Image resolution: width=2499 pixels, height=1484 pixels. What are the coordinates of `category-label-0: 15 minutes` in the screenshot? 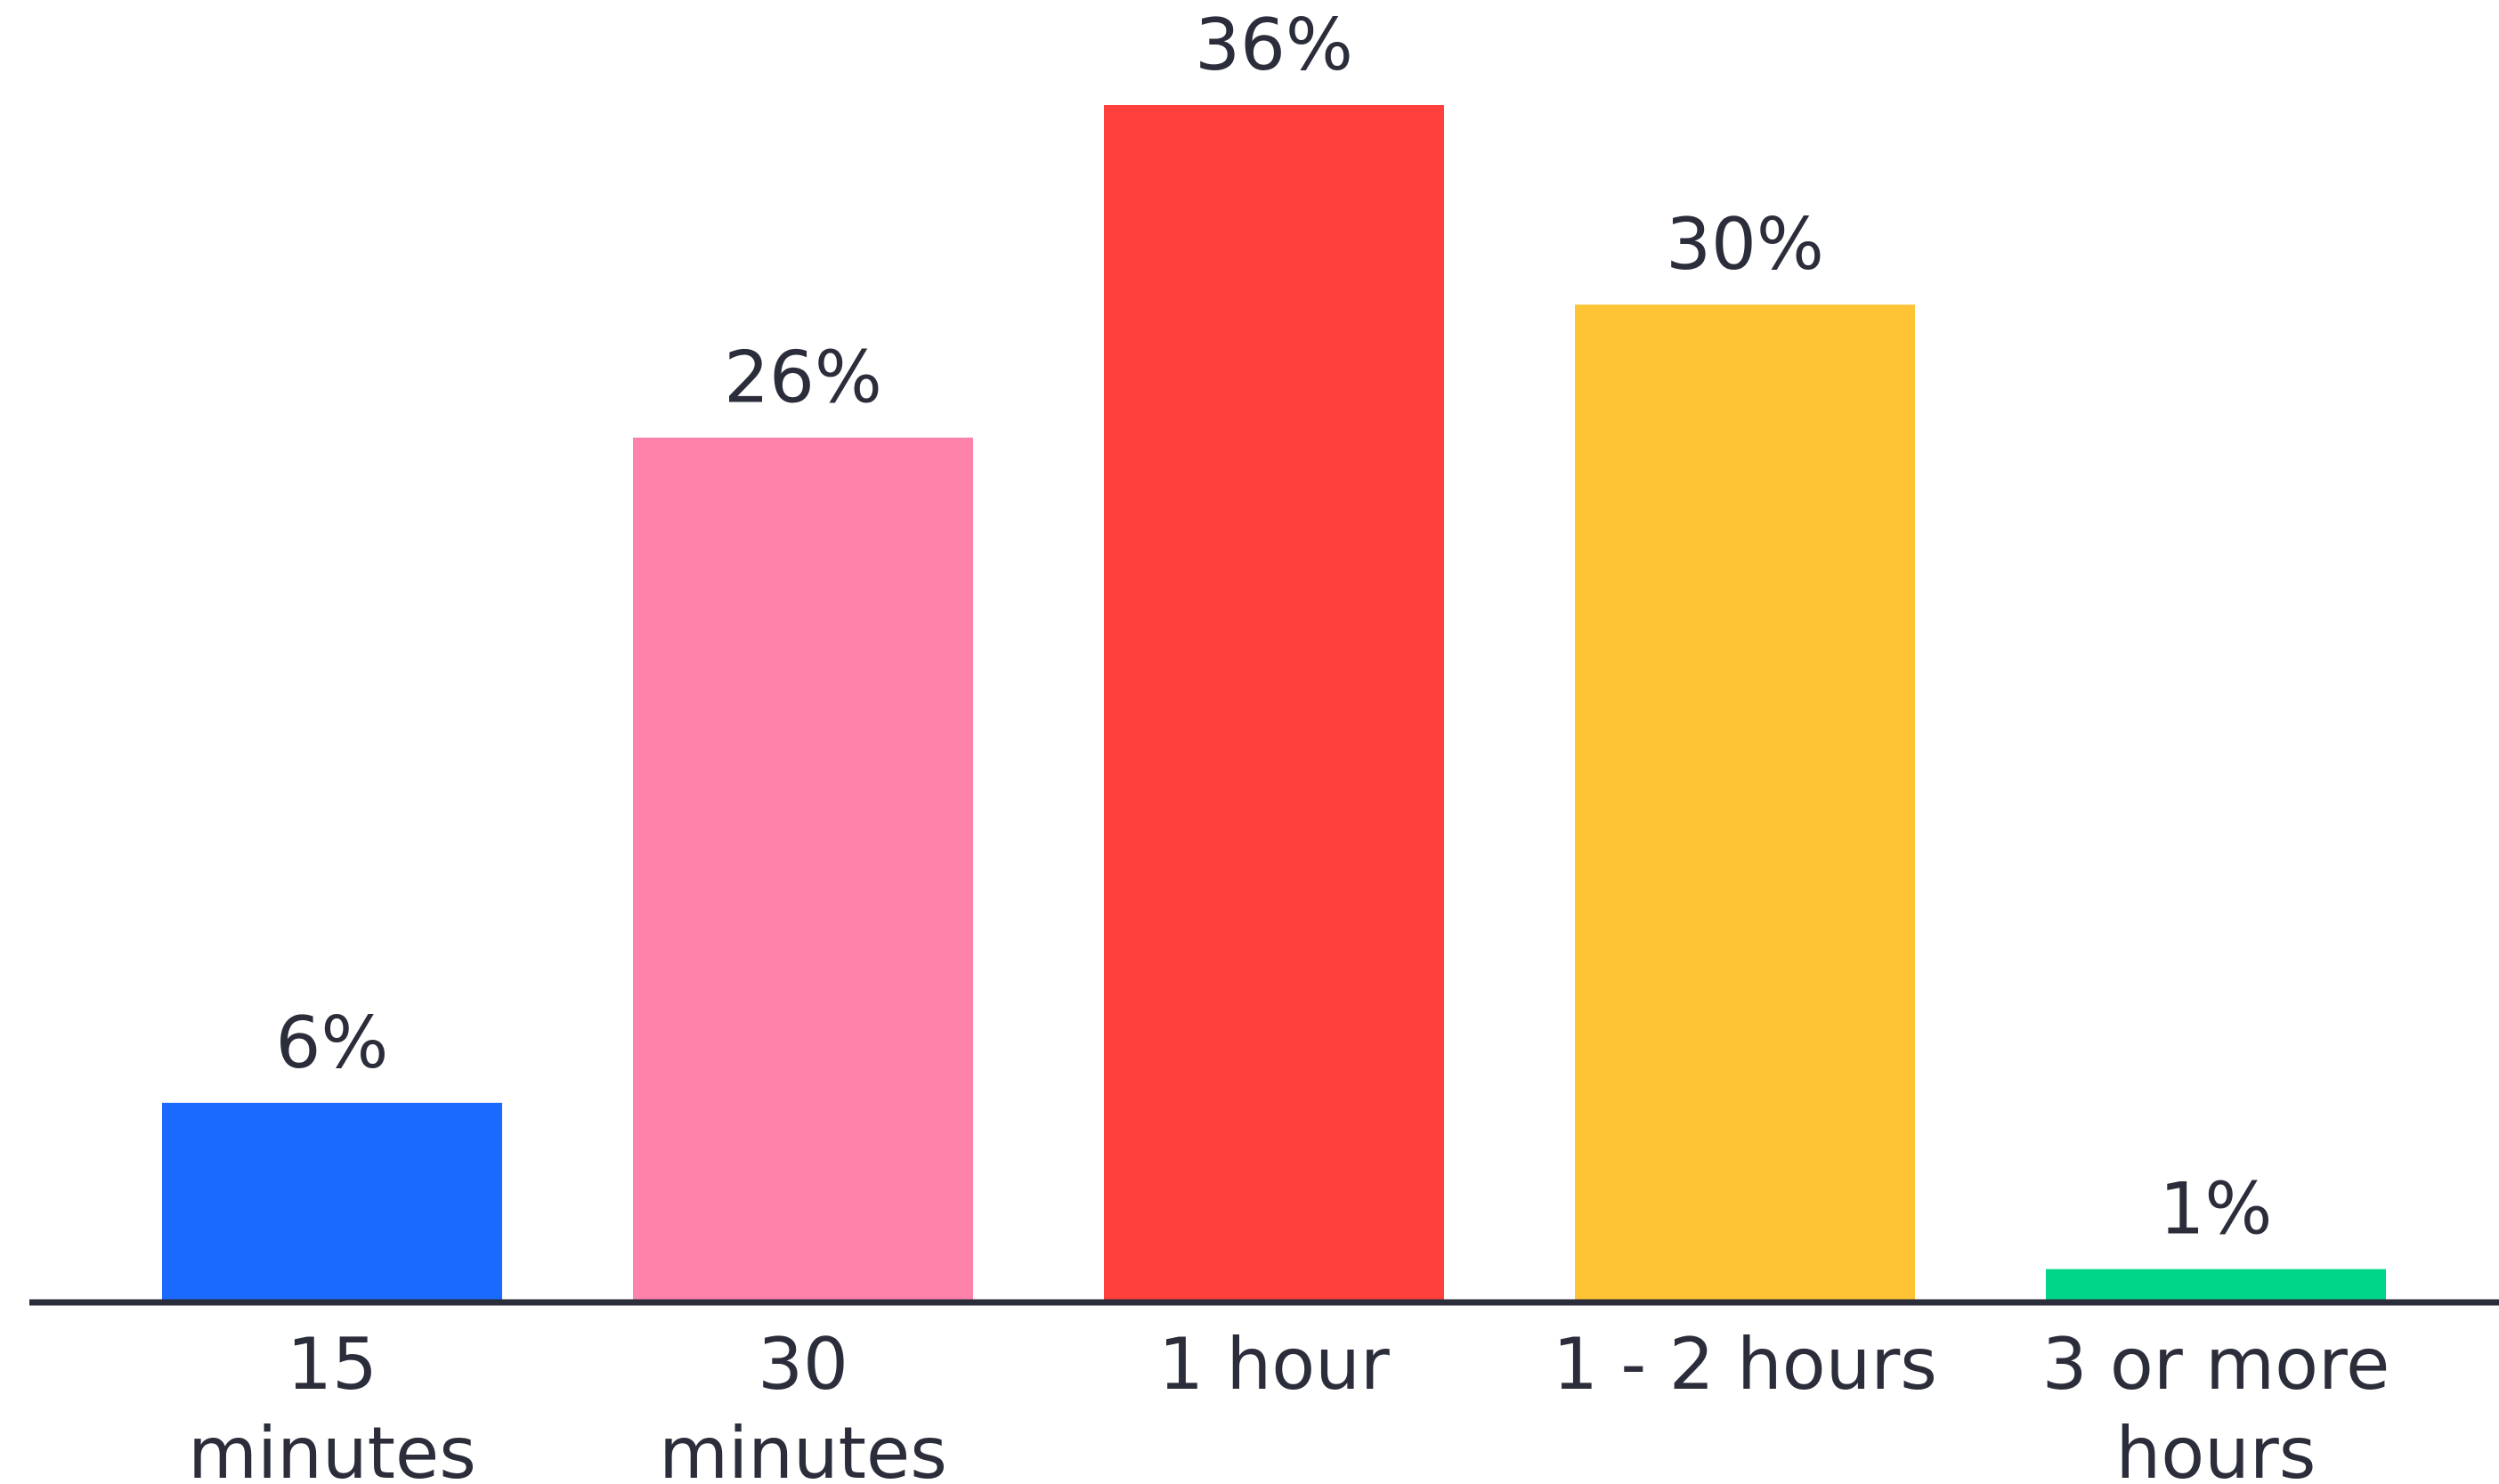 It's located at (332, 1403).